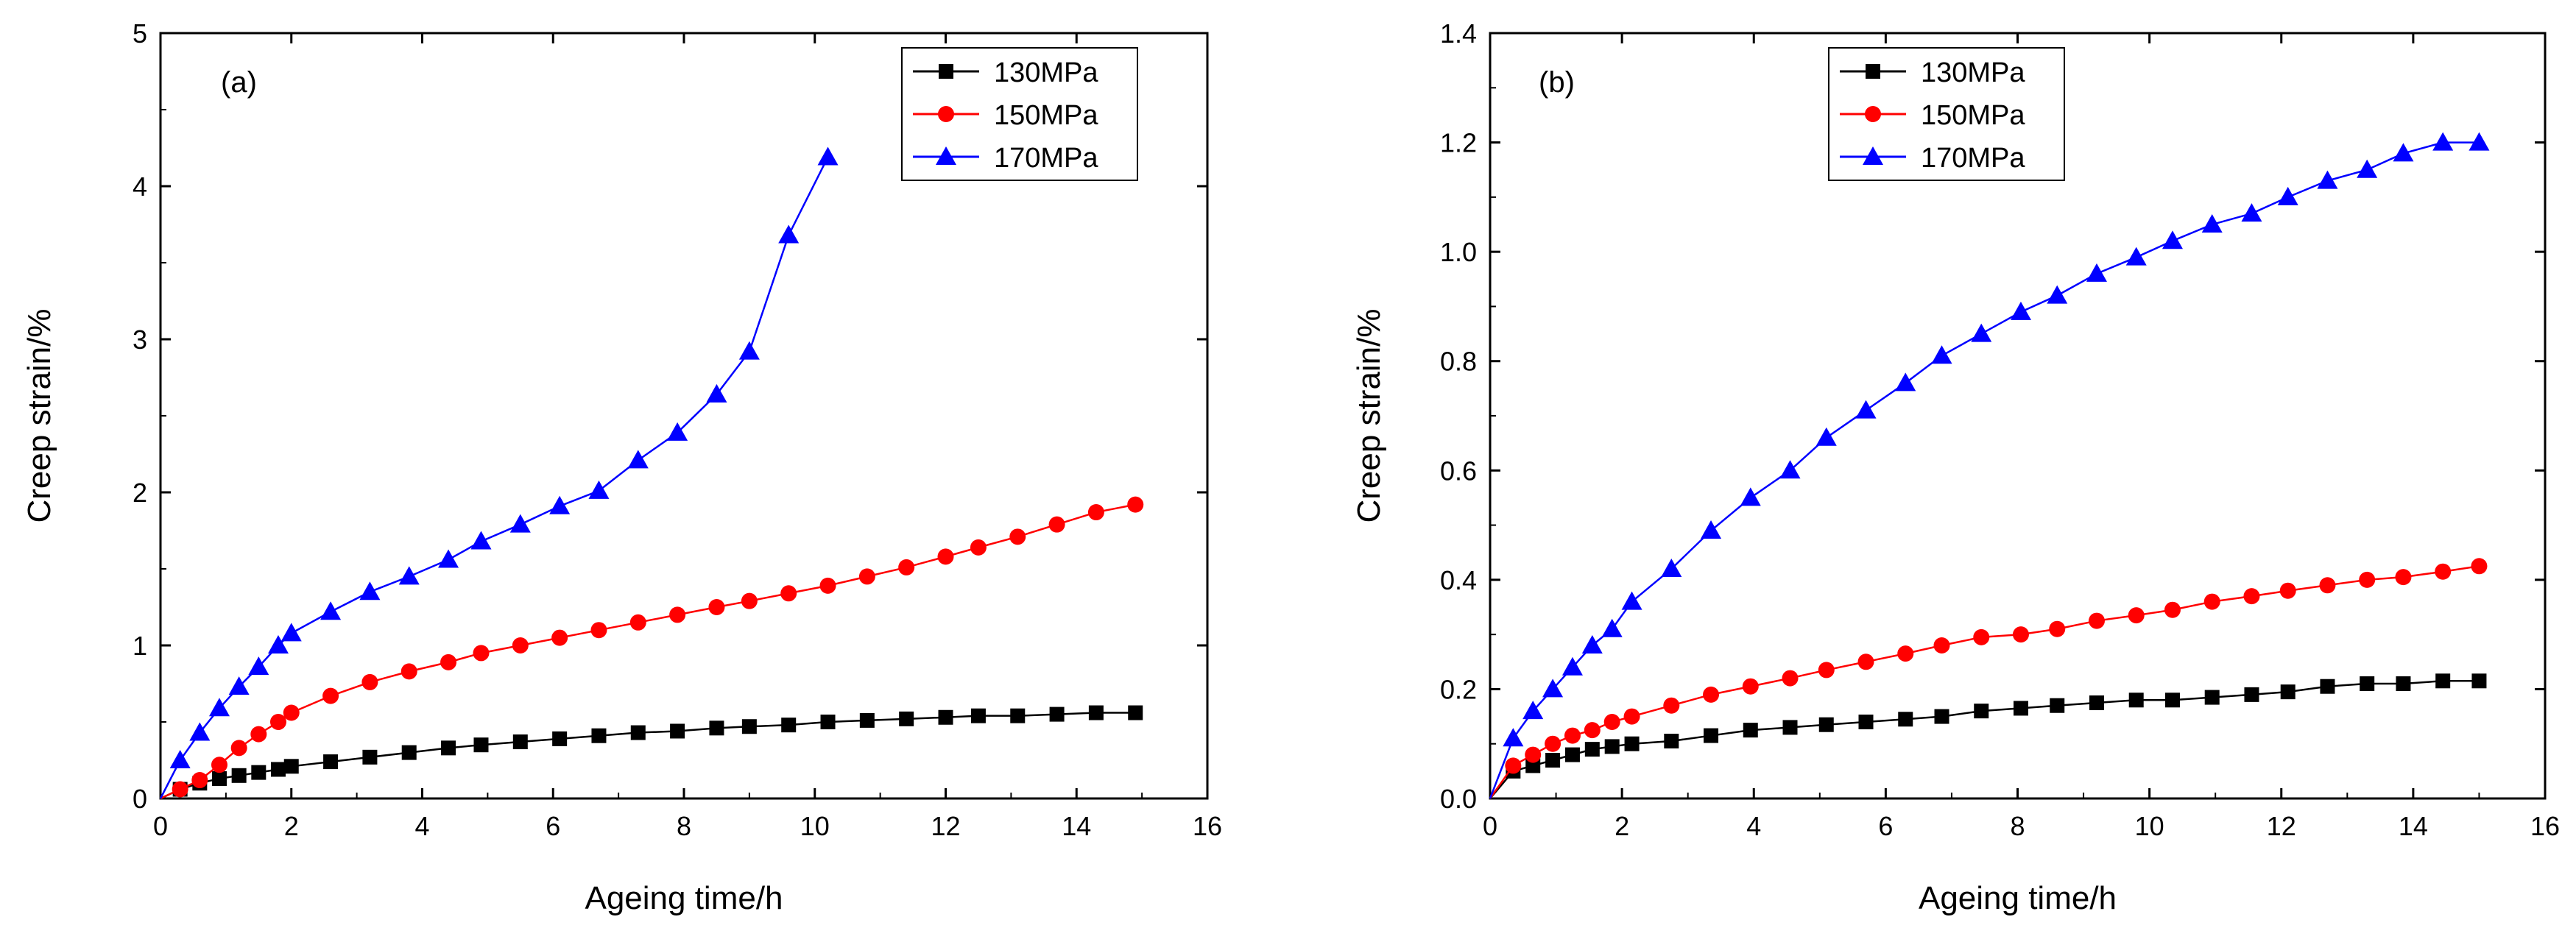 The width and height of the screenshot is (2576, 928). What do you see at coordinates (140, 493) in the screenshot?
I see `y-tick-label: 2` at bounding box center [140, 493].